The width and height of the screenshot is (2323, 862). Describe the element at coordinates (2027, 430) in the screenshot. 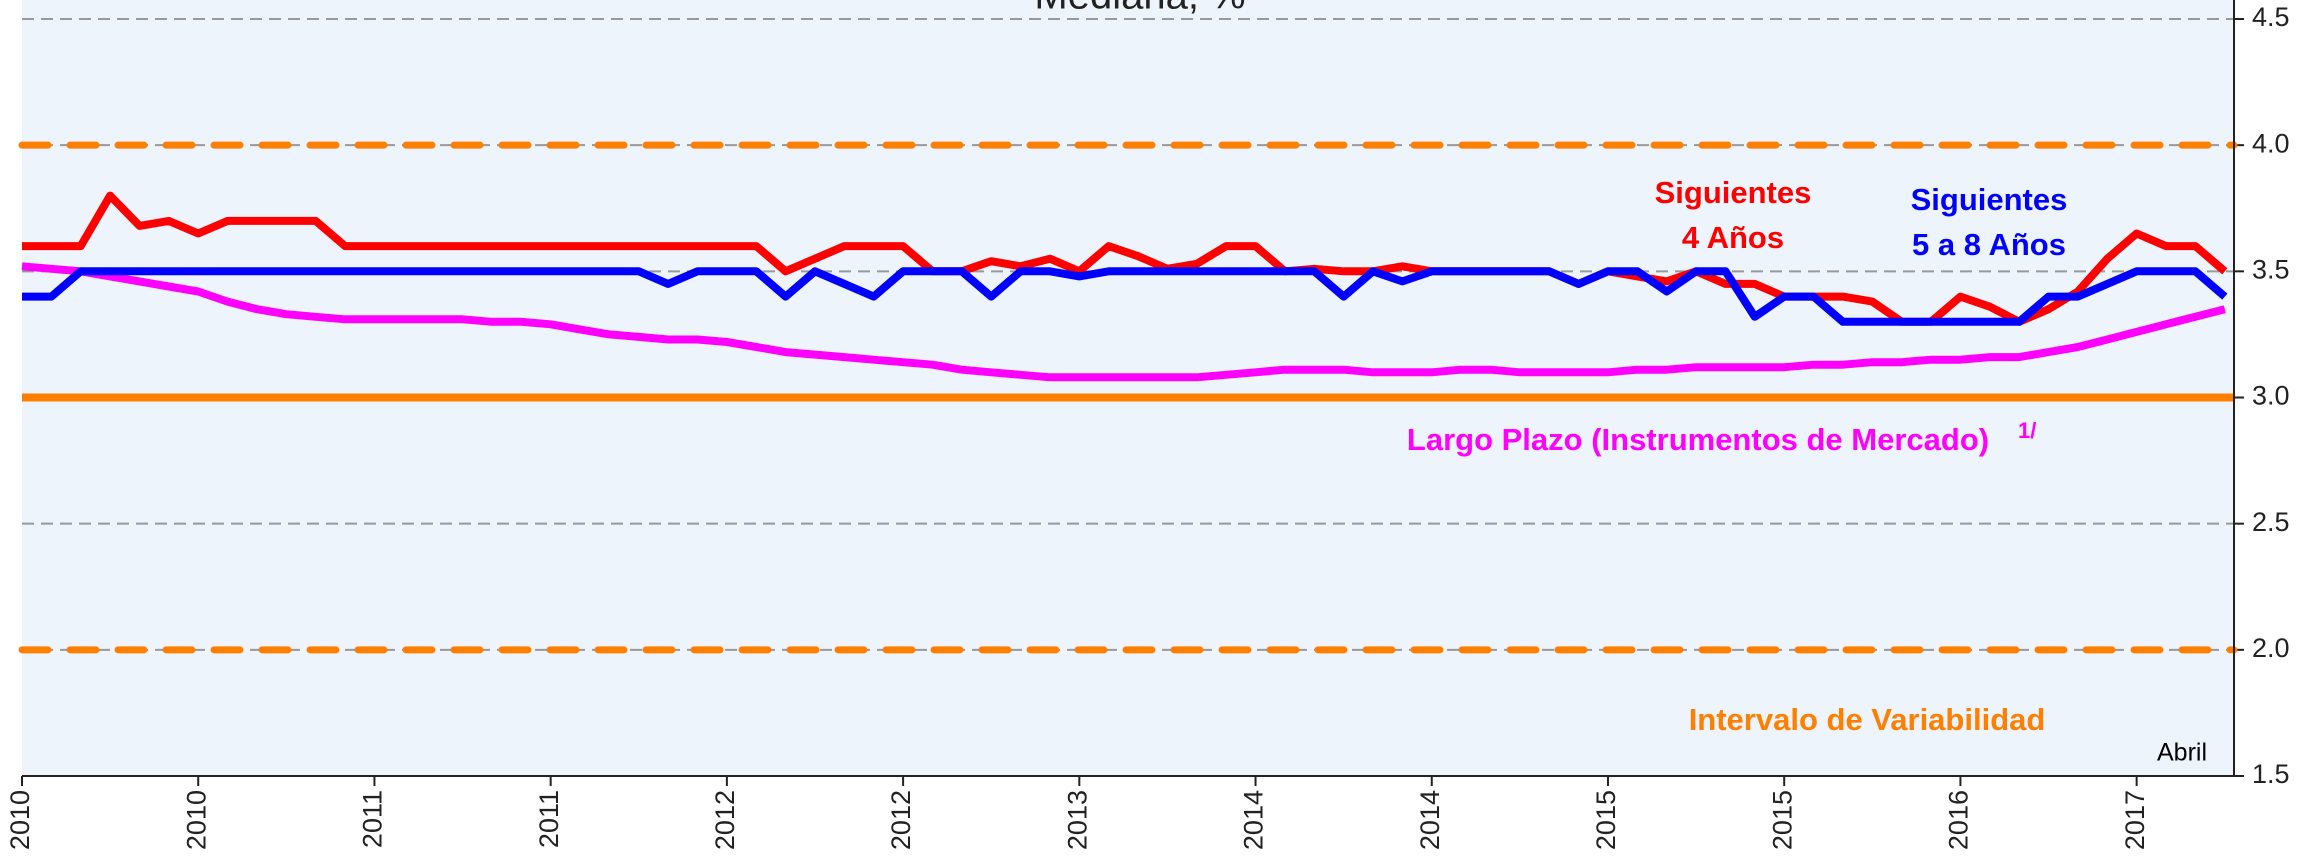

I see `annotation: 1/` at that location.